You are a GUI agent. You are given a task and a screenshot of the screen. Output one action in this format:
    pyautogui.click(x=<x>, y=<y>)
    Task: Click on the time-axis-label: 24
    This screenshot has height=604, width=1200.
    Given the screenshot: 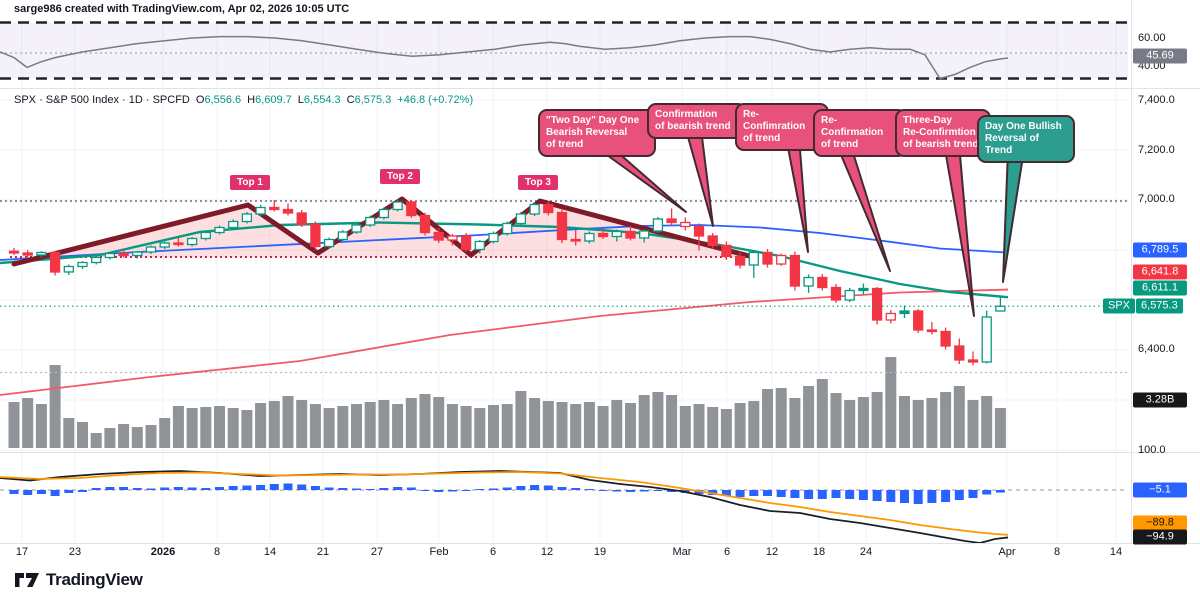 What is the action you would take?
    pyautogui.click(x=866, y=552)
    